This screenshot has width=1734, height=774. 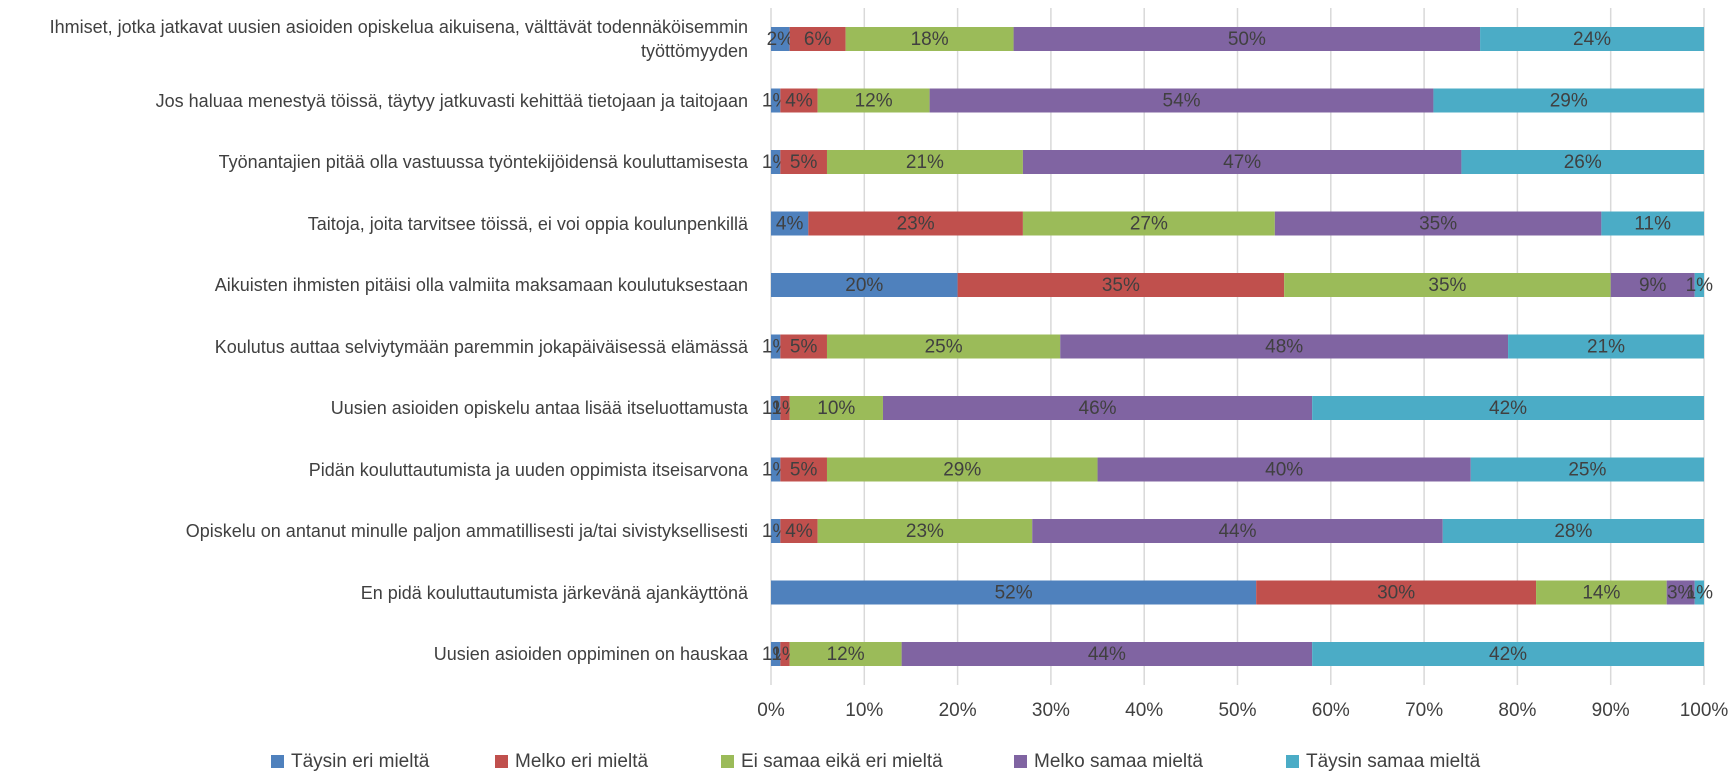 I want to click on legend-label: Täysin samaa mieltä, so click(x=1393, y=761).